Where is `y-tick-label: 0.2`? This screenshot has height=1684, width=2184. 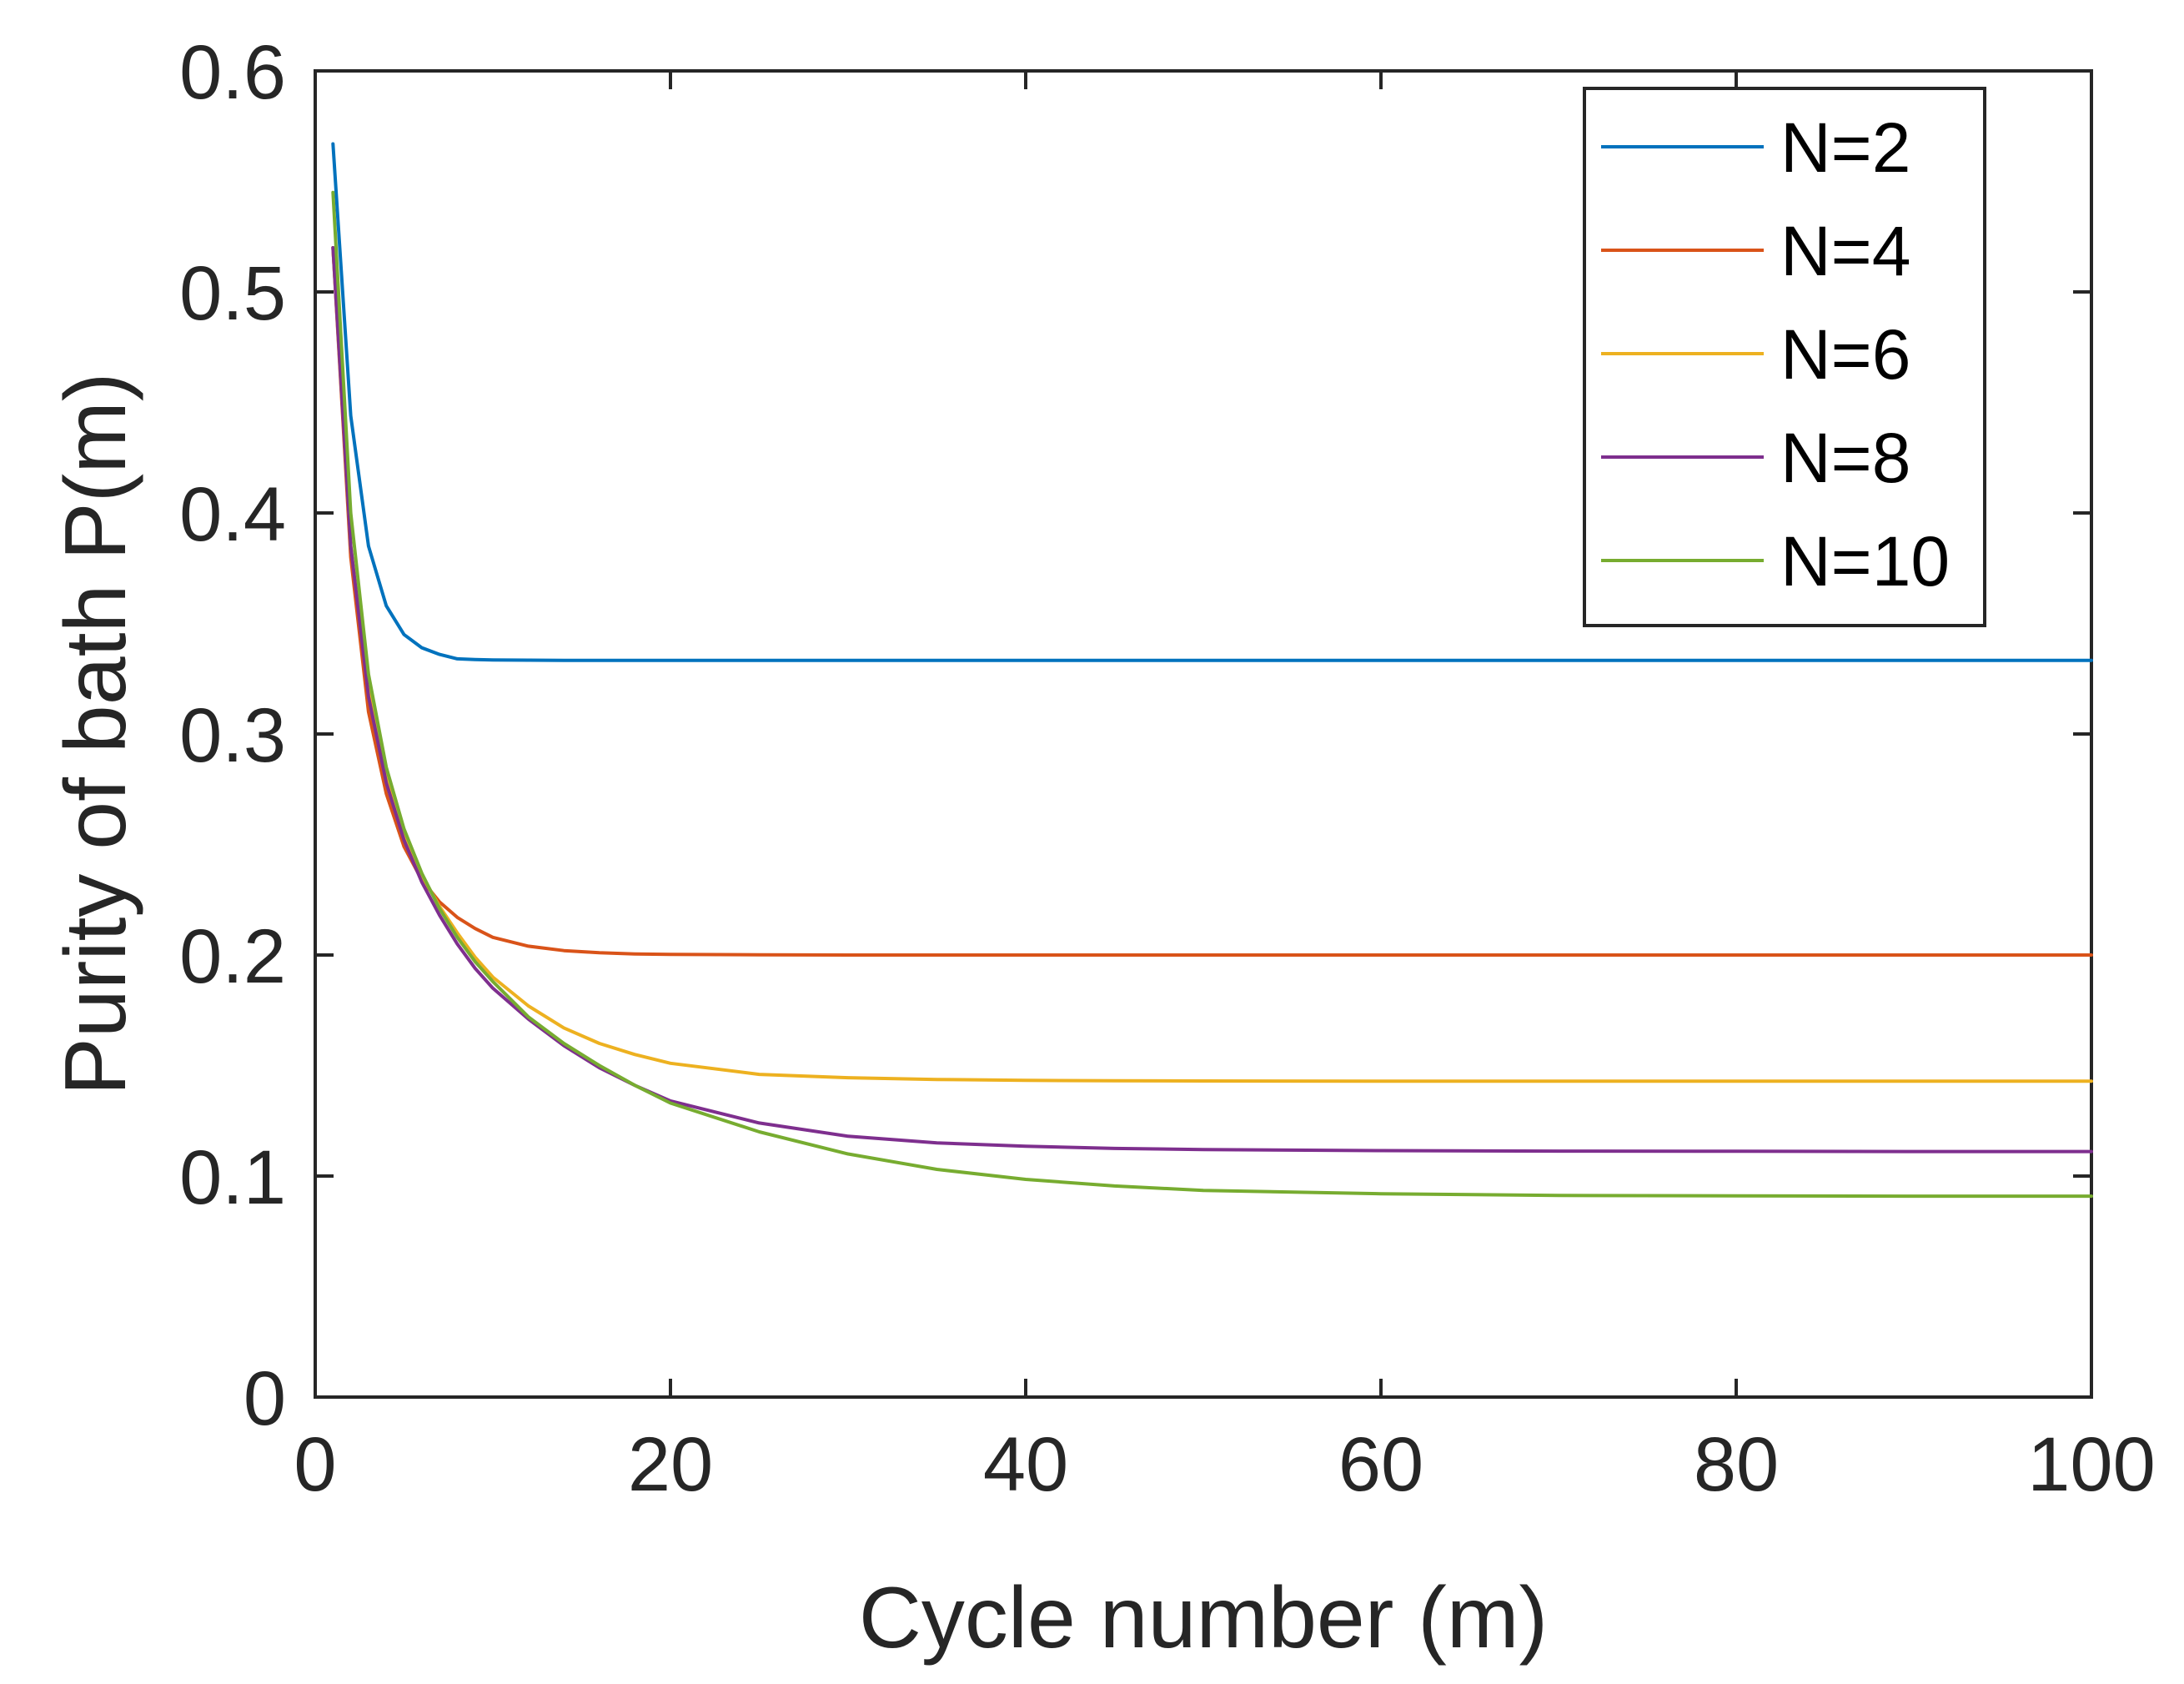
y-tick-label: 0.2 is located at coordinates (232, 956).